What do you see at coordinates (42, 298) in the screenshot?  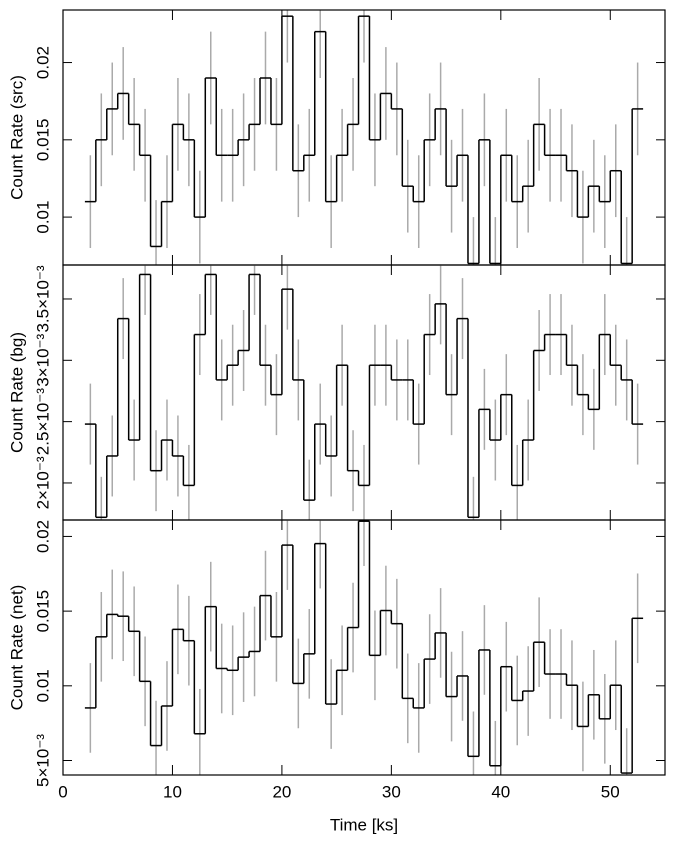 I see `y-tick-label: 3.5×10⁻³` at bounding box center [42, 298].